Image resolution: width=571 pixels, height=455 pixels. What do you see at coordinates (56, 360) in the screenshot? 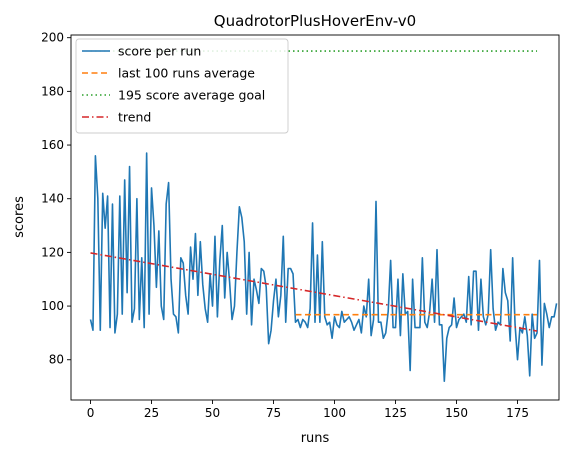
I see `y-tick-label: 80` at bounding box center [56, 360].